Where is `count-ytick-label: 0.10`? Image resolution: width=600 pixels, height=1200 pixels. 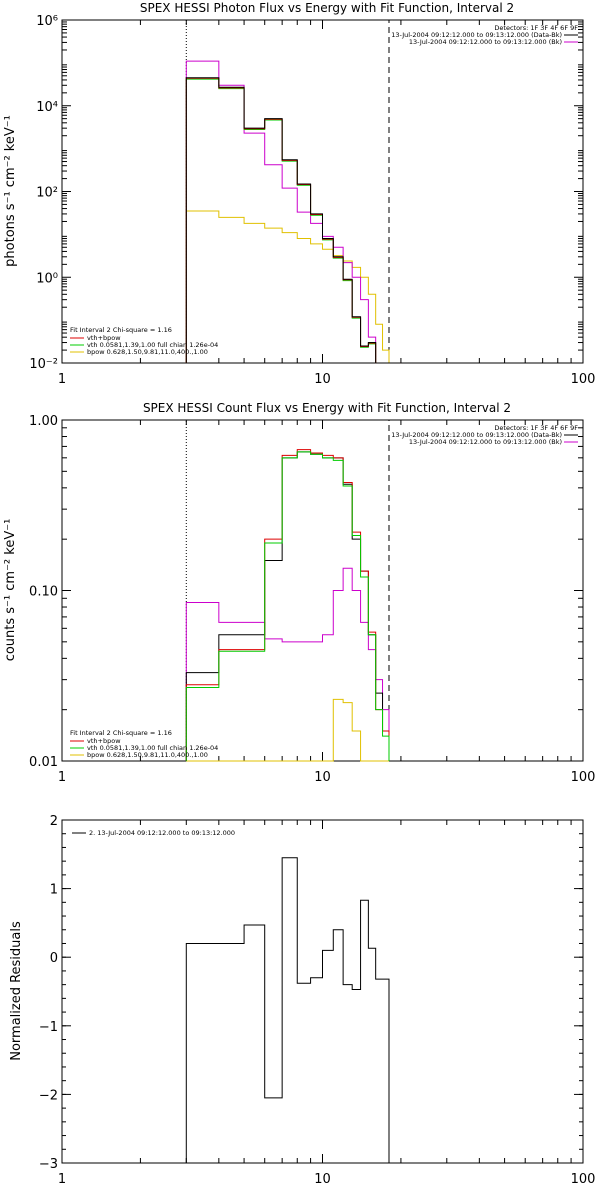 count-ytick-label: 0.10 is located at coordinates (43, 592).